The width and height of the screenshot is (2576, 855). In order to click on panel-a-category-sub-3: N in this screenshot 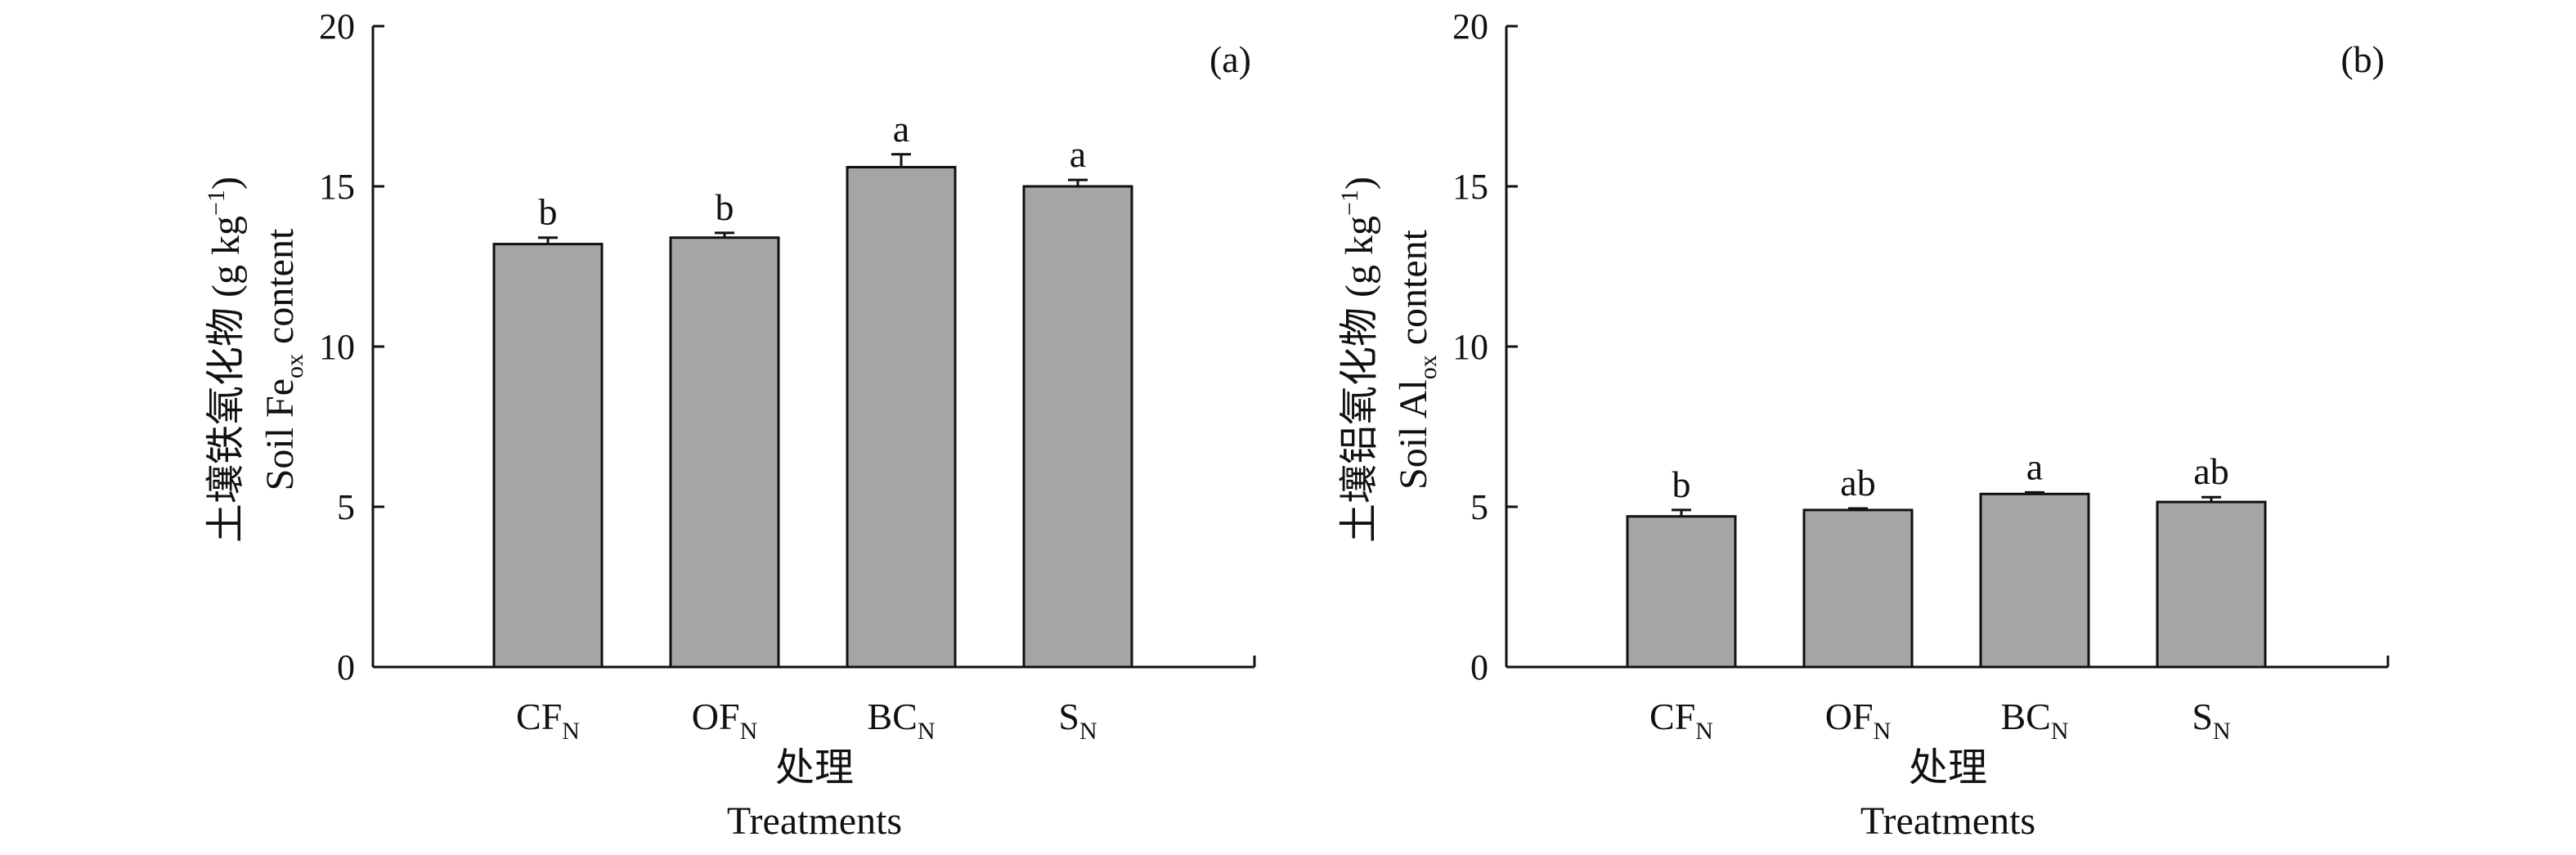, I will do `click(927, 731)`.